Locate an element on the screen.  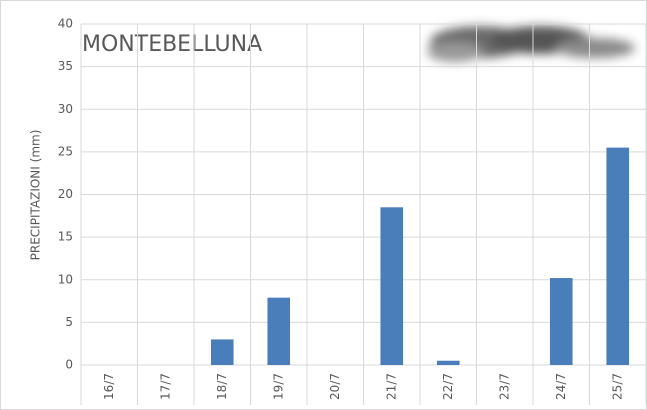
x-tick-label: 17/7 is located at coordinates (165, 386).